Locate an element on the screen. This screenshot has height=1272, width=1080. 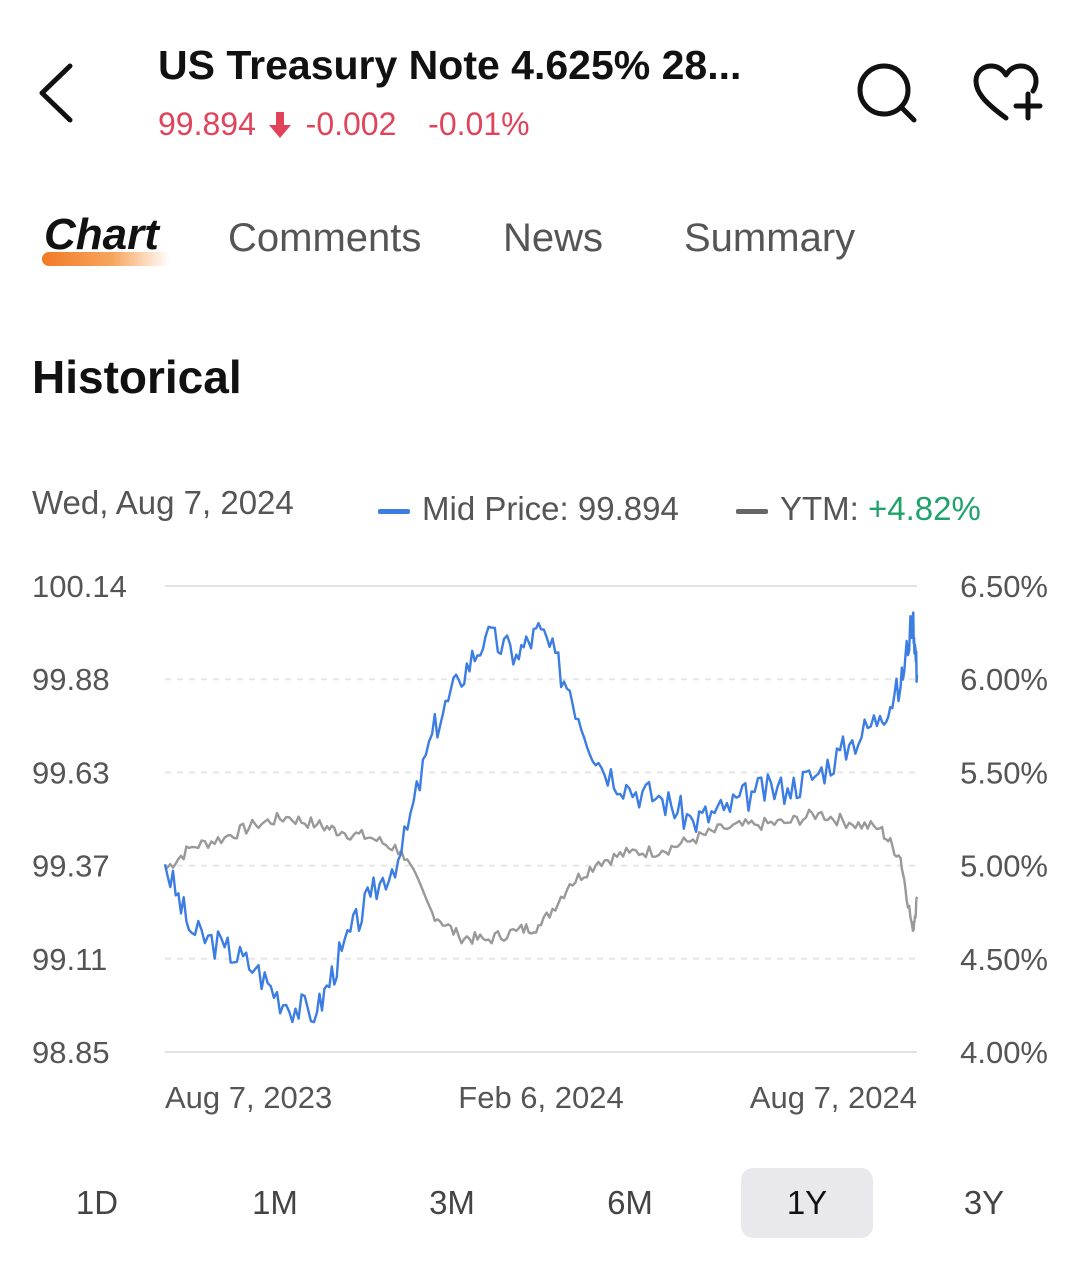
price-change: -0.002 is located at coordinates (351, 124).